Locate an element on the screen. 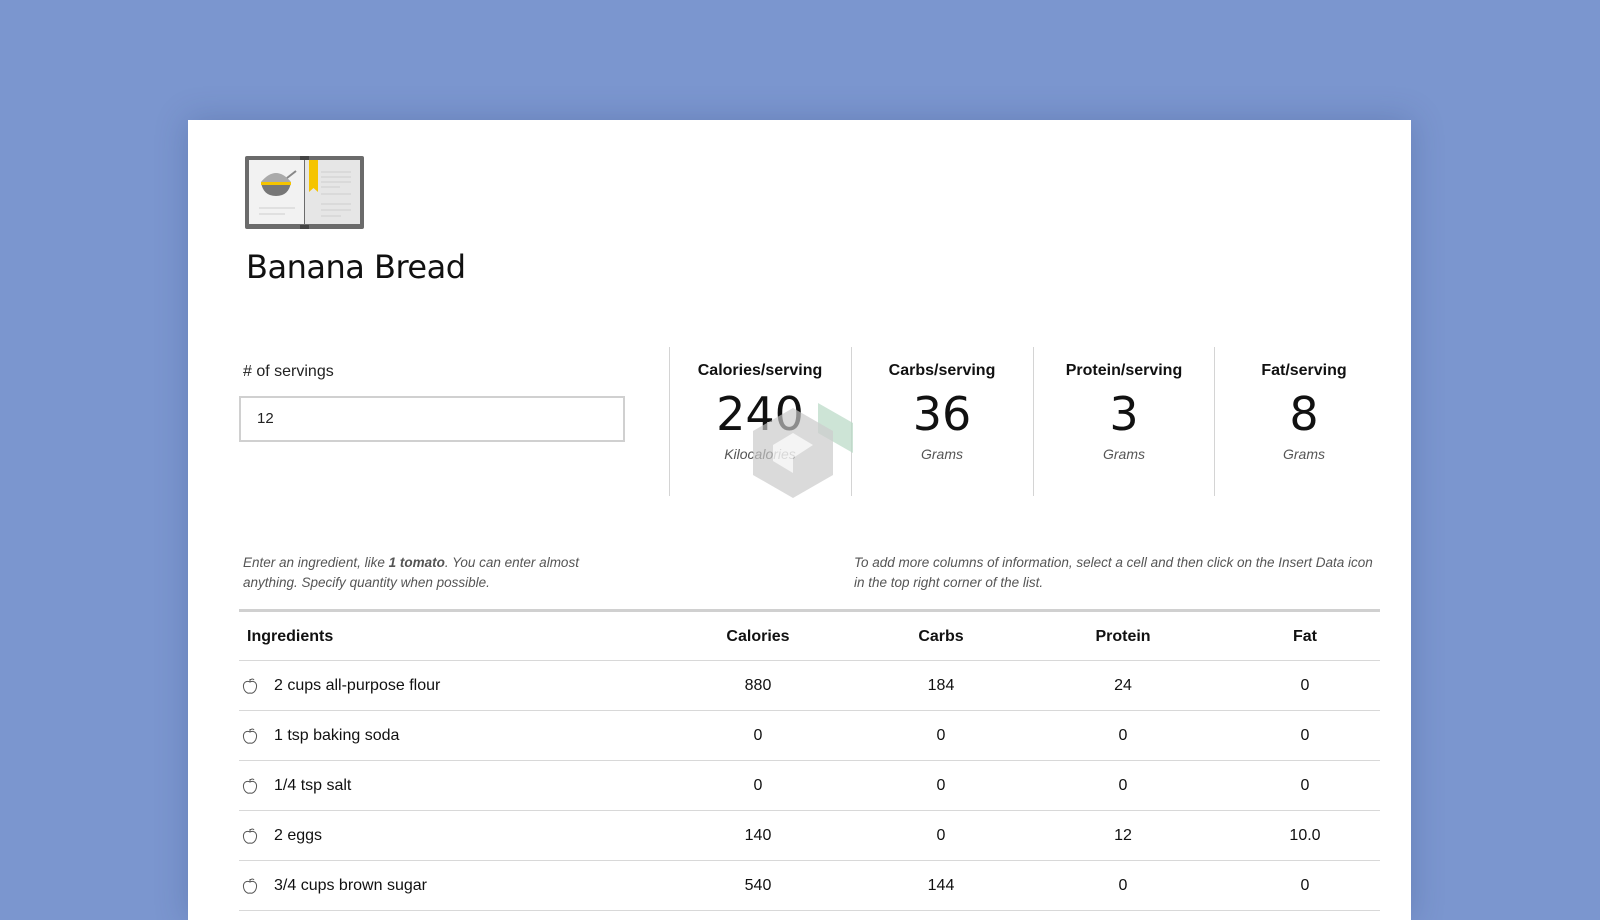 The height and width of the screenshot is (920, 1600). ingredient-name: 2 eggs is located at coordinates (298, 835).